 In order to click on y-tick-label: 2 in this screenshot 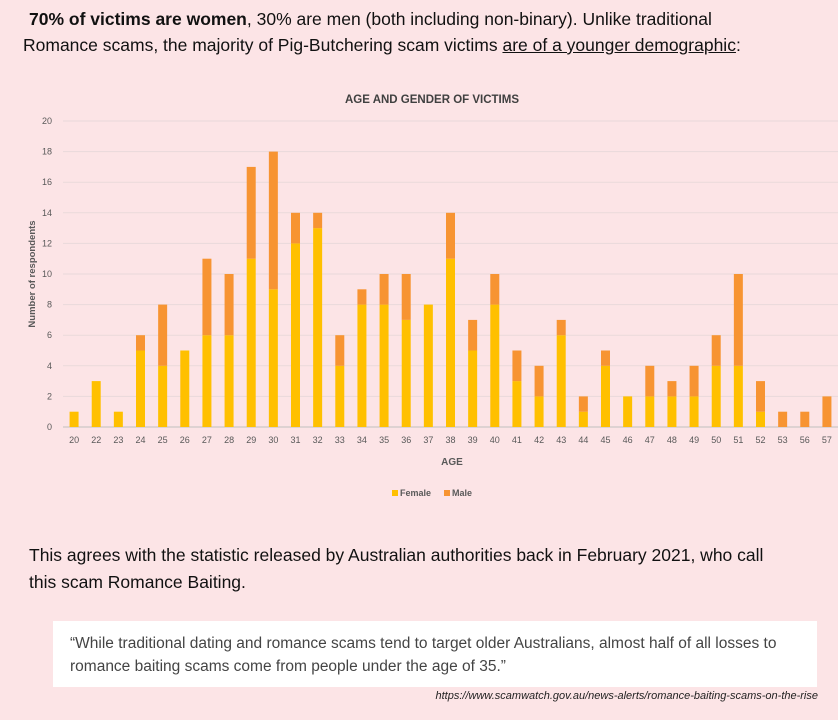, I will do `click(49, 396)`.